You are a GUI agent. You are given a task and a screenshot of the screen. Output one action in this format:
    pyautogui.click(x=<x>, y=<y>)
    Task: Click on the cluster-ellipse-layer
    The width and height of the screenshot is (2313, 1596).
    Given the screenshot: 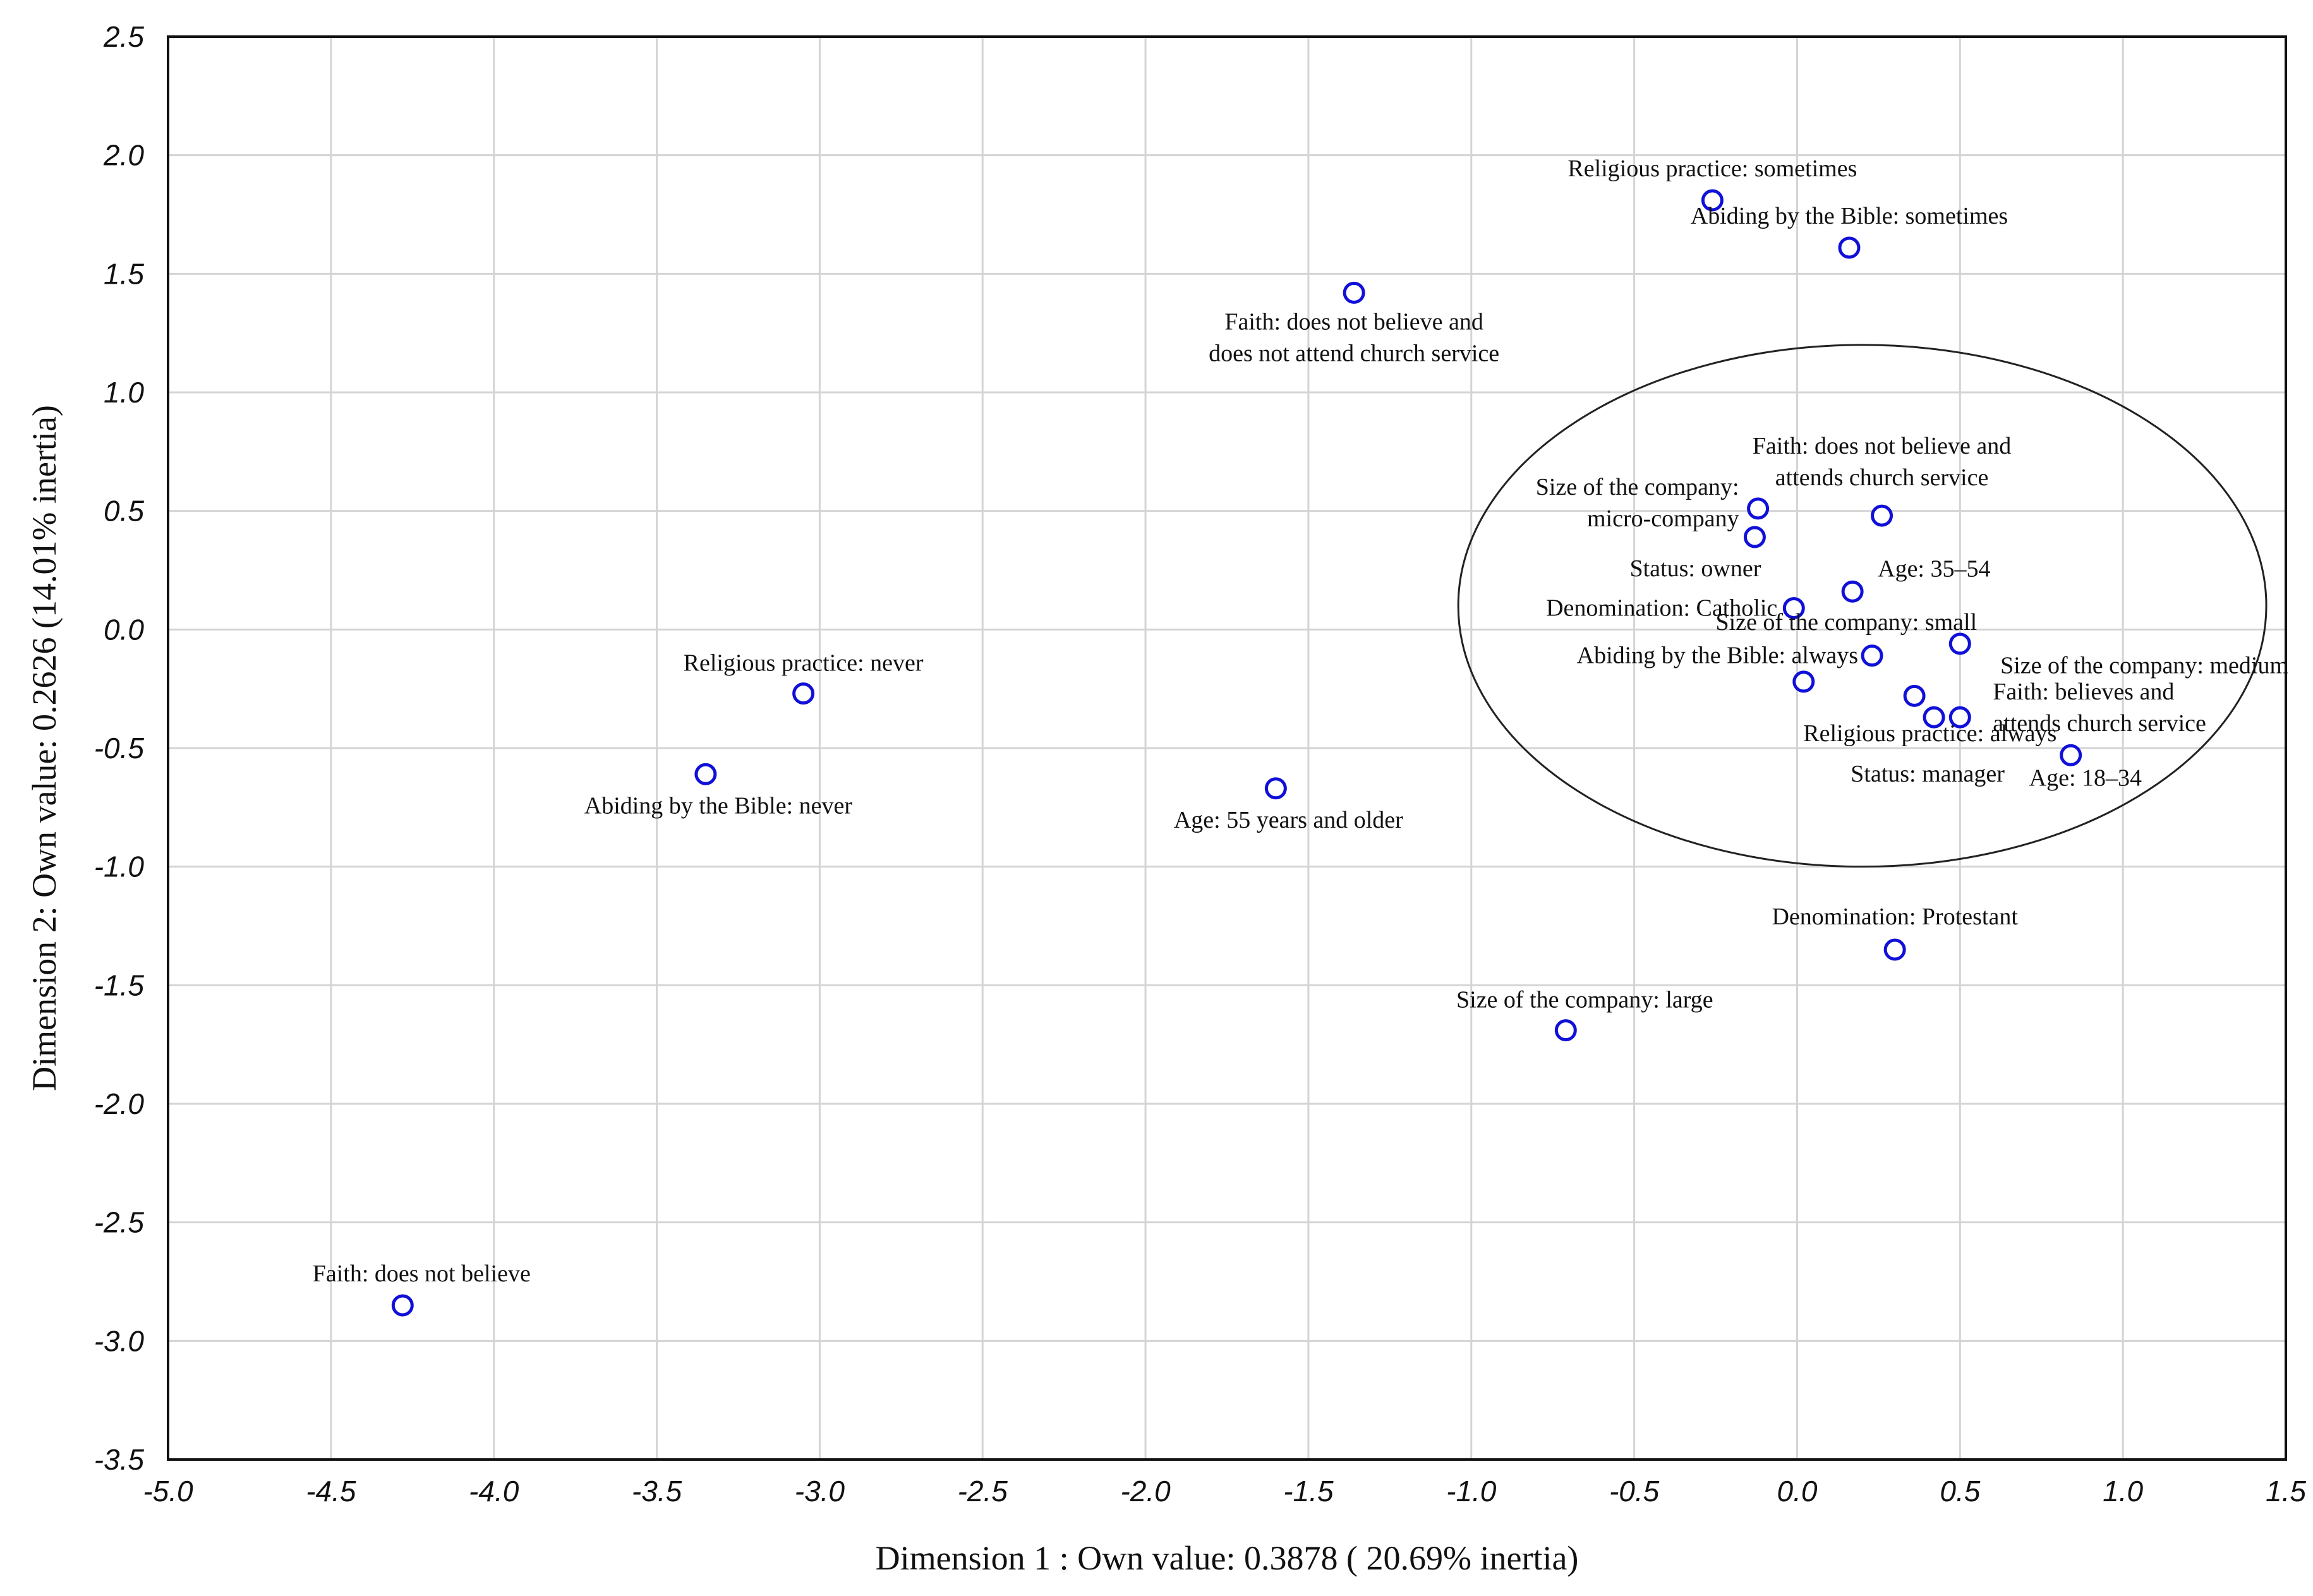 What is the action you would take?
    pyautogui.click(x=1862, y=606)
    